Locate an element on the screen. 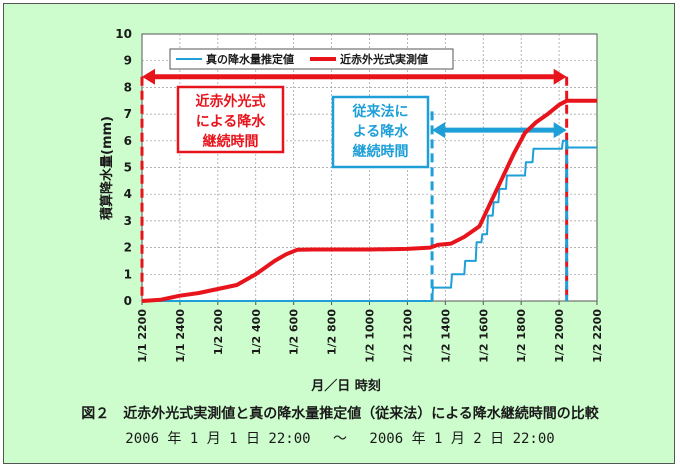 The image size is (680, 469). y-tick-label: 8 is located at coordinates (128, 87).